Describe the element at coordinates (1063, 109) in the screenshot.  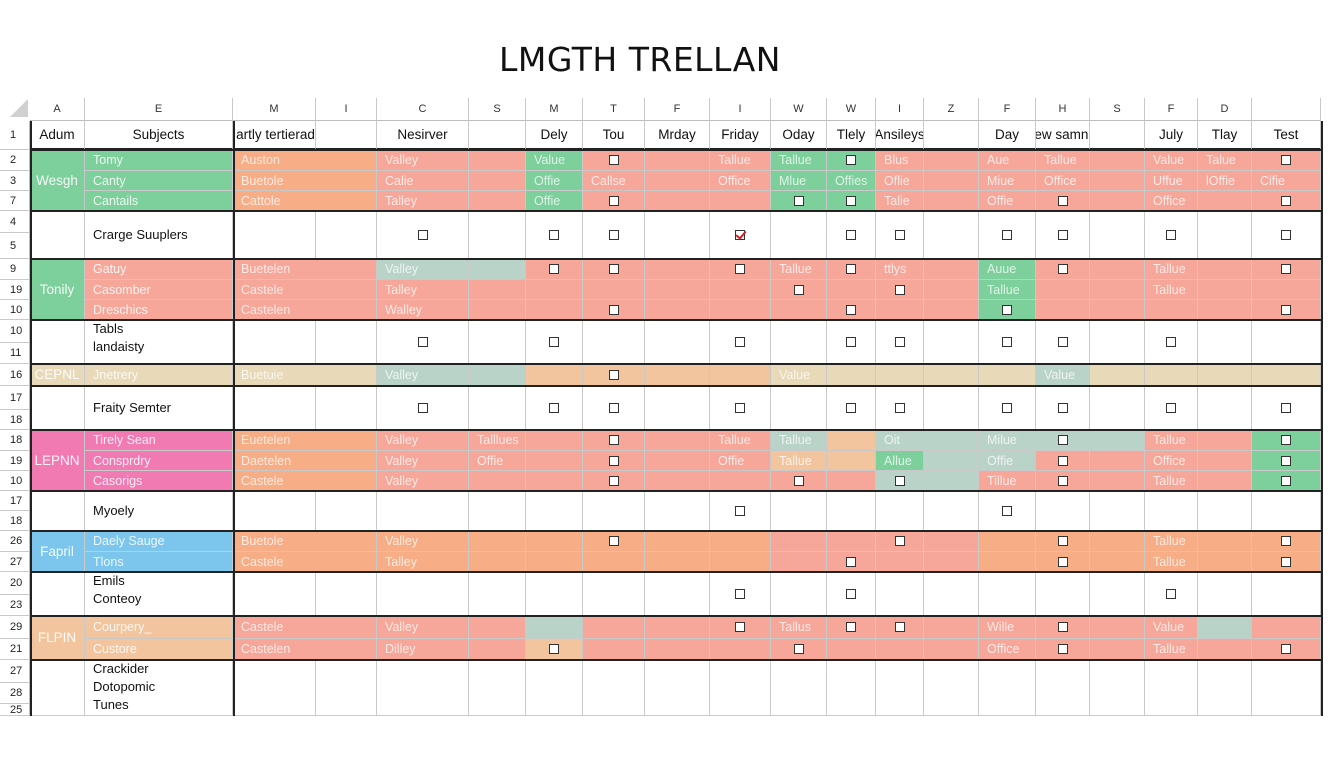
I see `column-header-letter: H` at that location.